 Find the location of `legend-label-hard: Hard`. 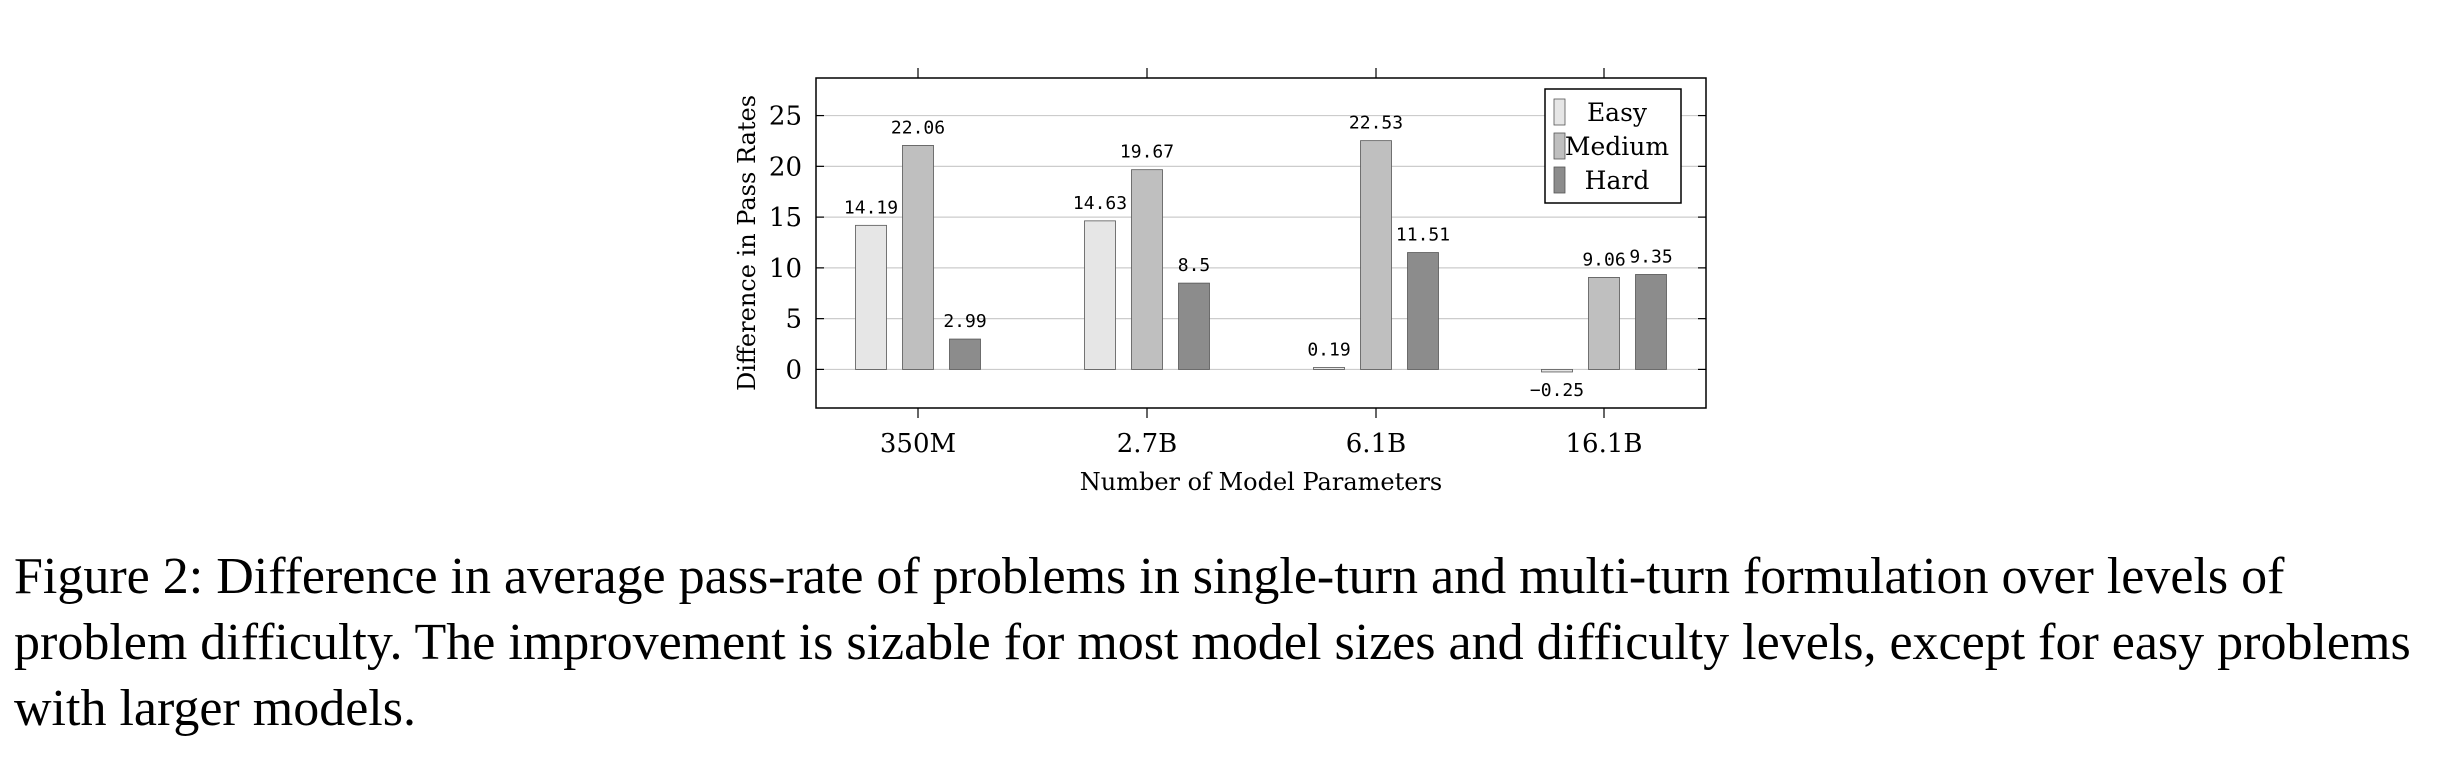

legend-label-hard: Hard is located at coordinates (1617, 180).